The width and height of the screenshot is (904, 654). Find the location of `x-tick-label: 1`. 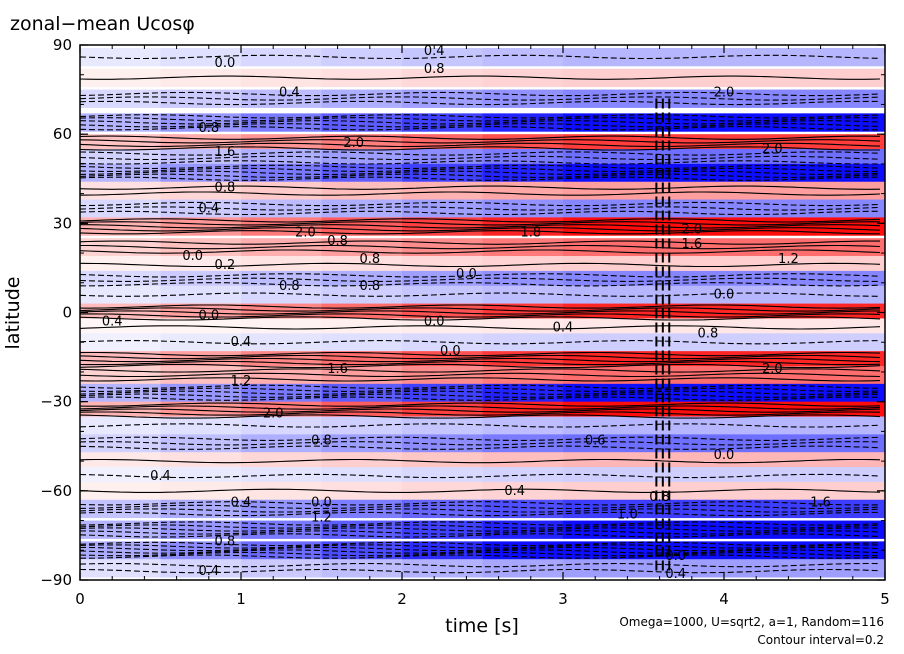

x-tick-label: 1 is located at coordinates (241, 599).